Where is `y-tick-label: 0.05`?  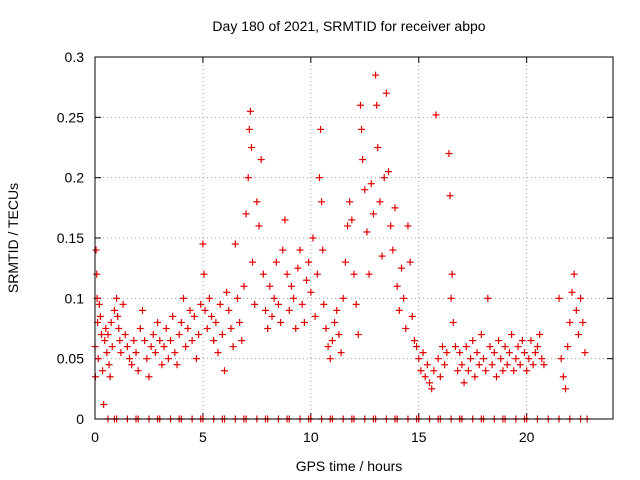
y-tick-label: 0.05 is located at coordinates (70, 359).